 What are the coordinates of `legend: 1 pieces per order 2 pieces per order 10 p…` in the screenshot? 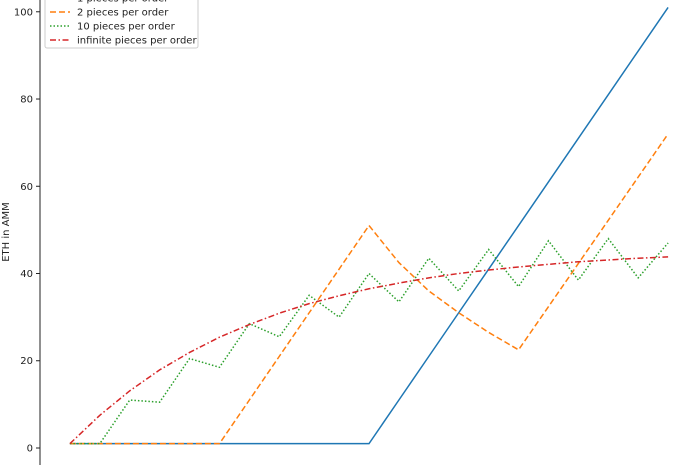 It's located at (121, 24).